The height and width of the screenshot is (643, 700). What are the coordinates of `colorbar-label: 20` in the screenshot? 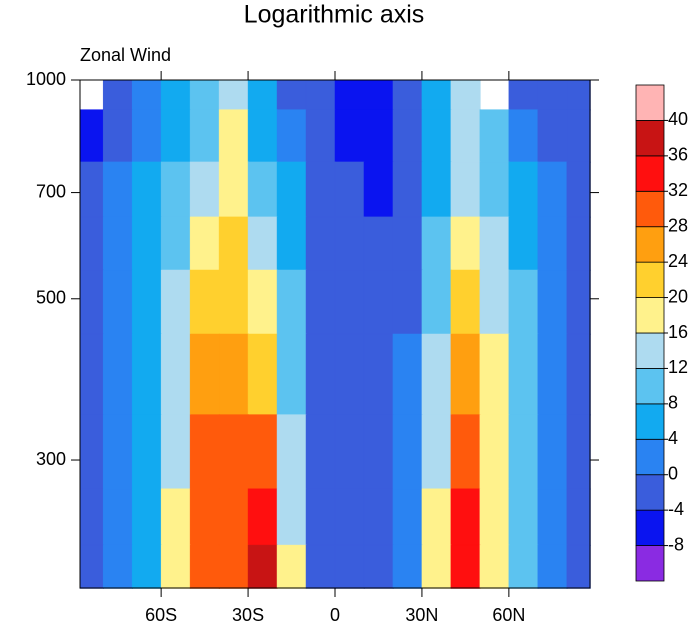 It's located at (678, 296).